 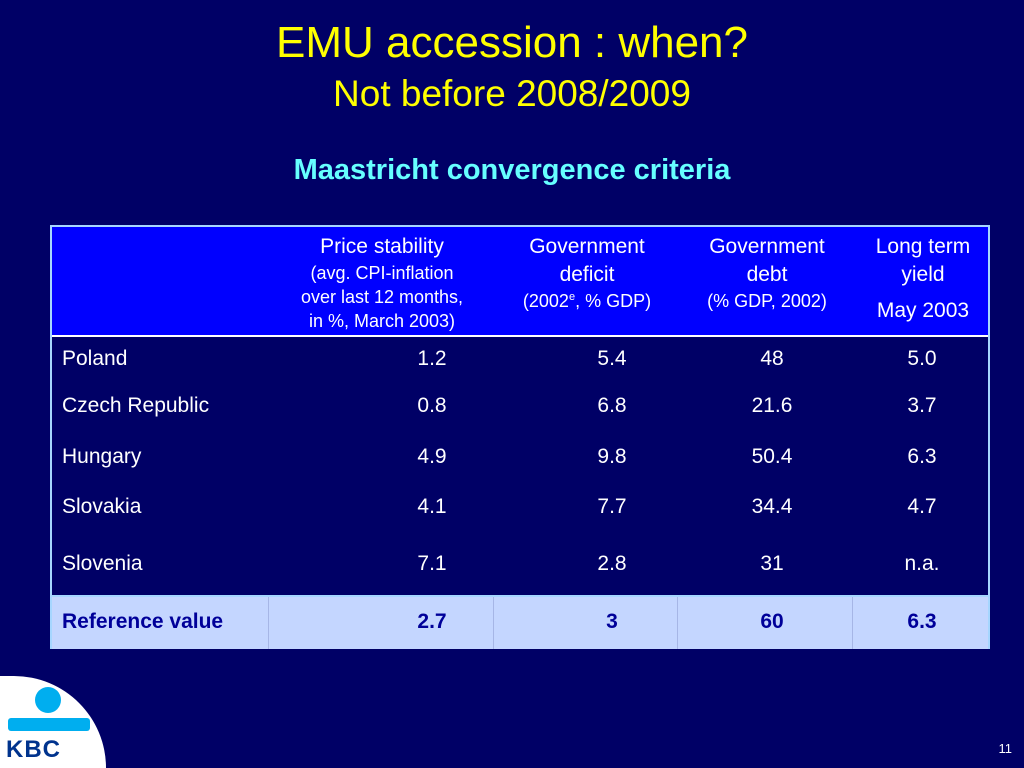 I want to click on reference-deficit: 3, so click(x=612, y=621).